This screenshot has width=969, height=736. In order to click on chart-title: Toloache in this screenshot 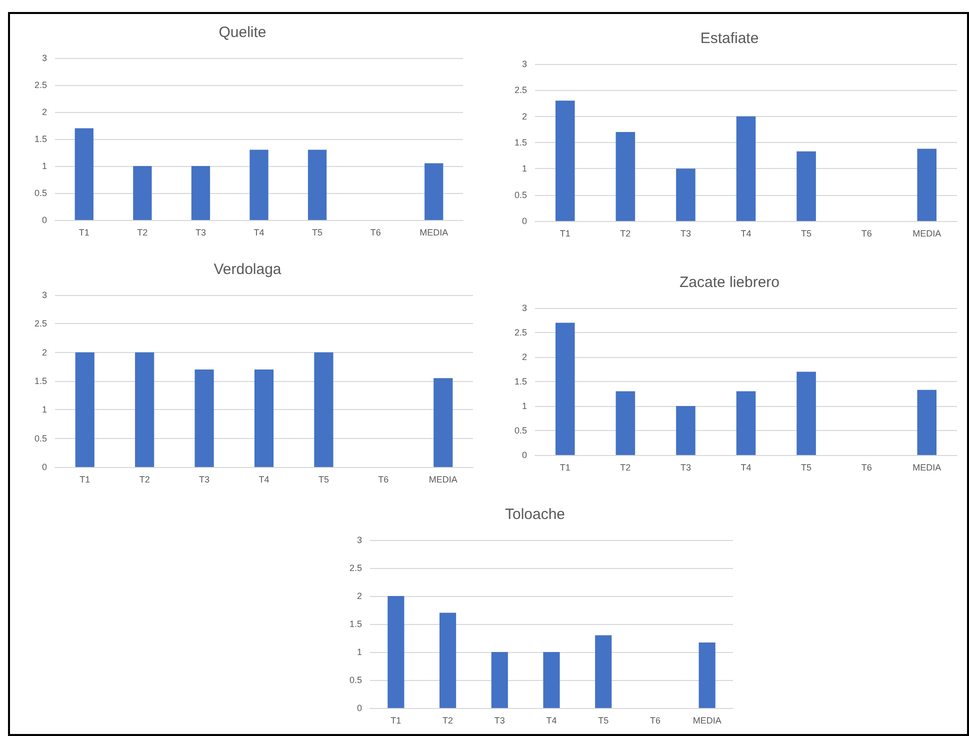, I will do `click(535, 514)`.